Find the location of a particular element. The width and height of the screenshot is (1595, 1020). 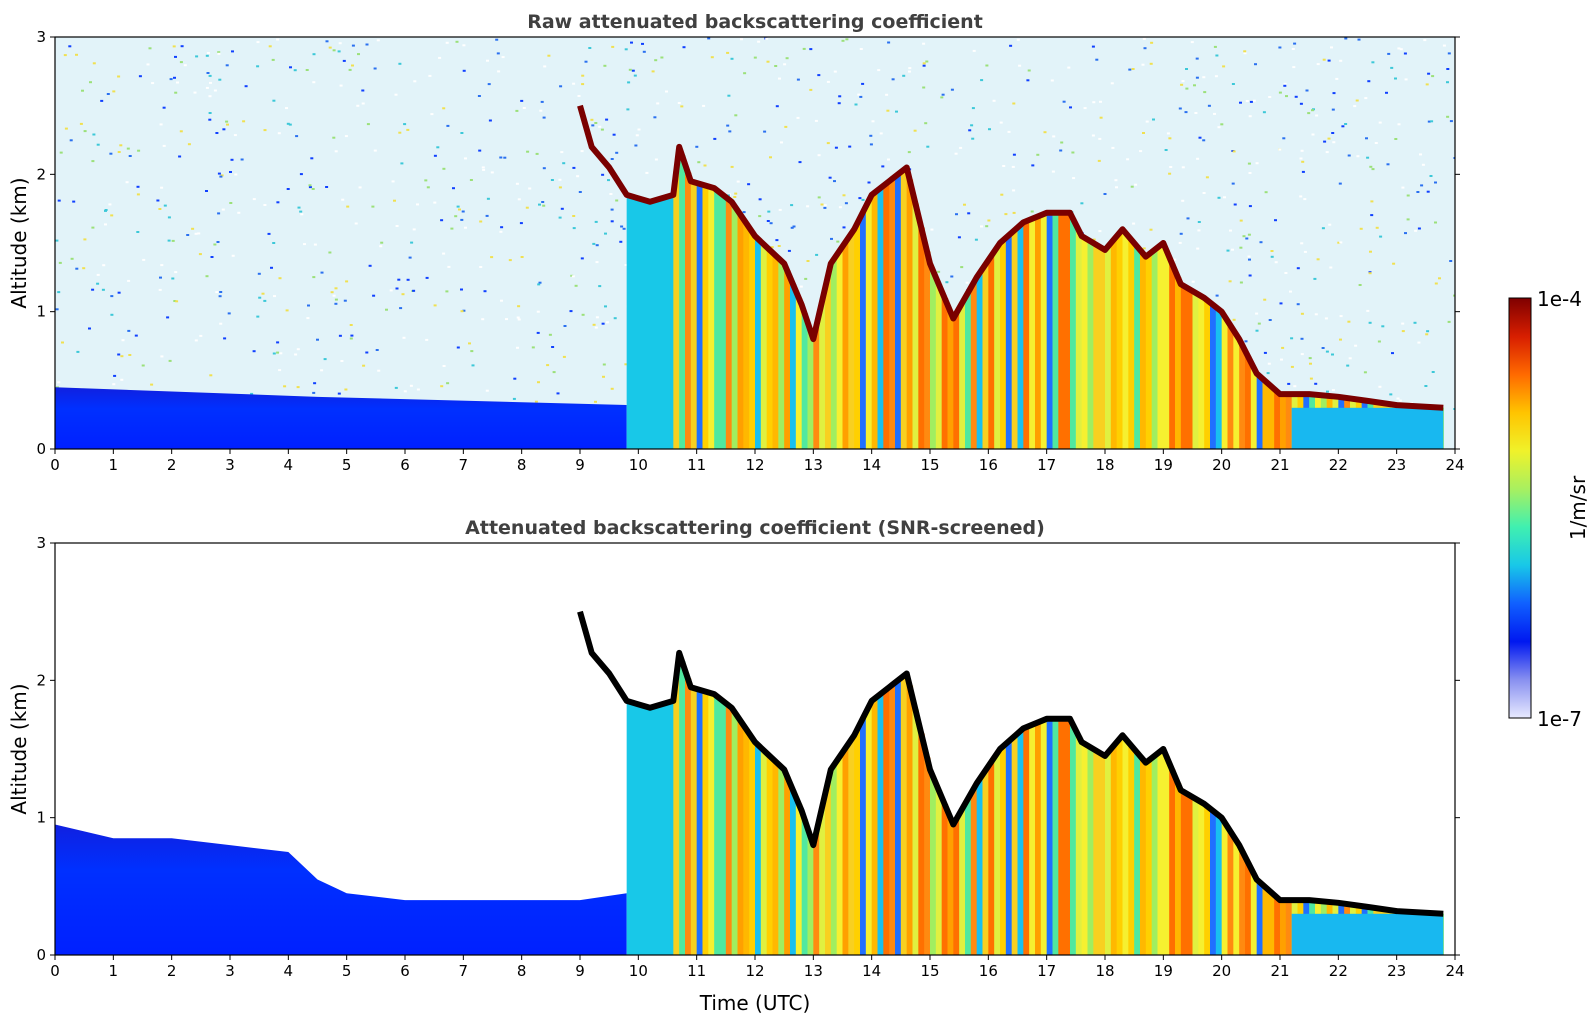

x-axis: 0 1 2 3 4 5 6 7 8 9 10 11 12 13 14 15 16 17 18 19 20 21 22 23 24 is located at coordinates (757, 967).